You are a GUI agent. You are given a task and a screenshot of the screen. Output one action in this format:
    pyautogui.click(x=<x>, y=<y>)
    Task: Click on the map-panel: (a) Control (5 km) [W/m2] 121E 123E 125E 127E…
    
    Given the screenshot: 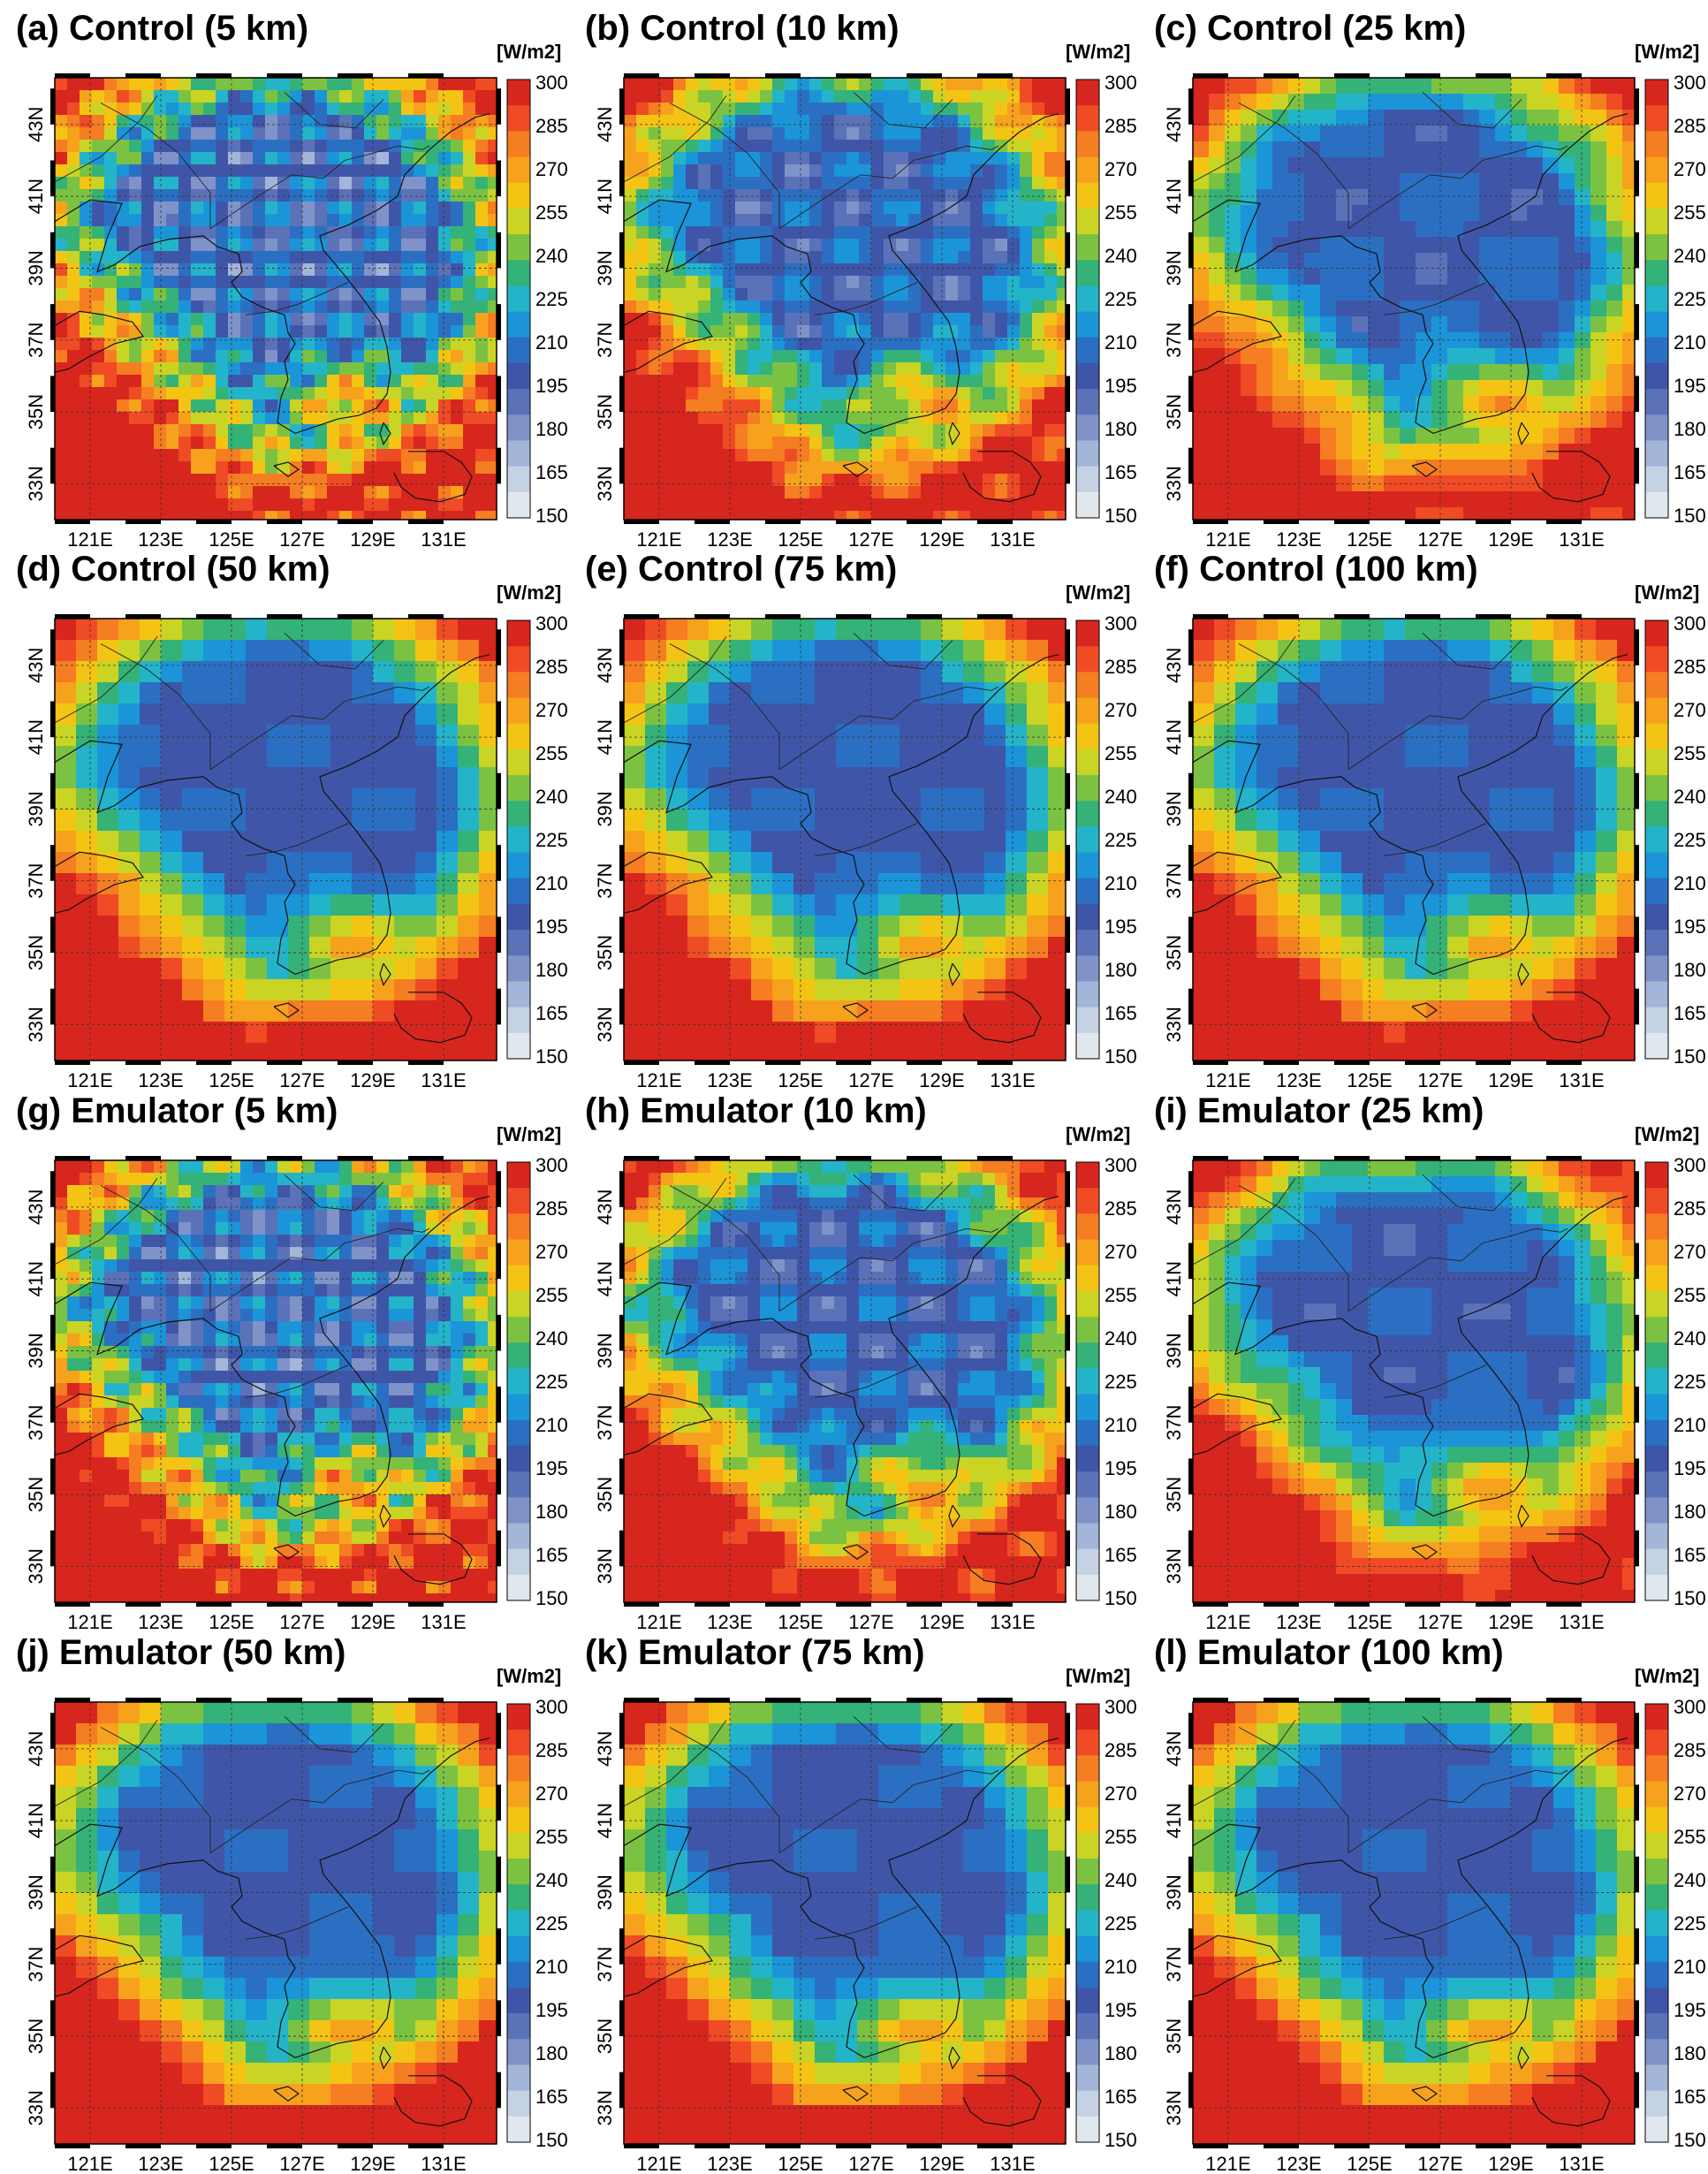 What is the action you would take?
    pyautogui.click(x=295, y=277)
    